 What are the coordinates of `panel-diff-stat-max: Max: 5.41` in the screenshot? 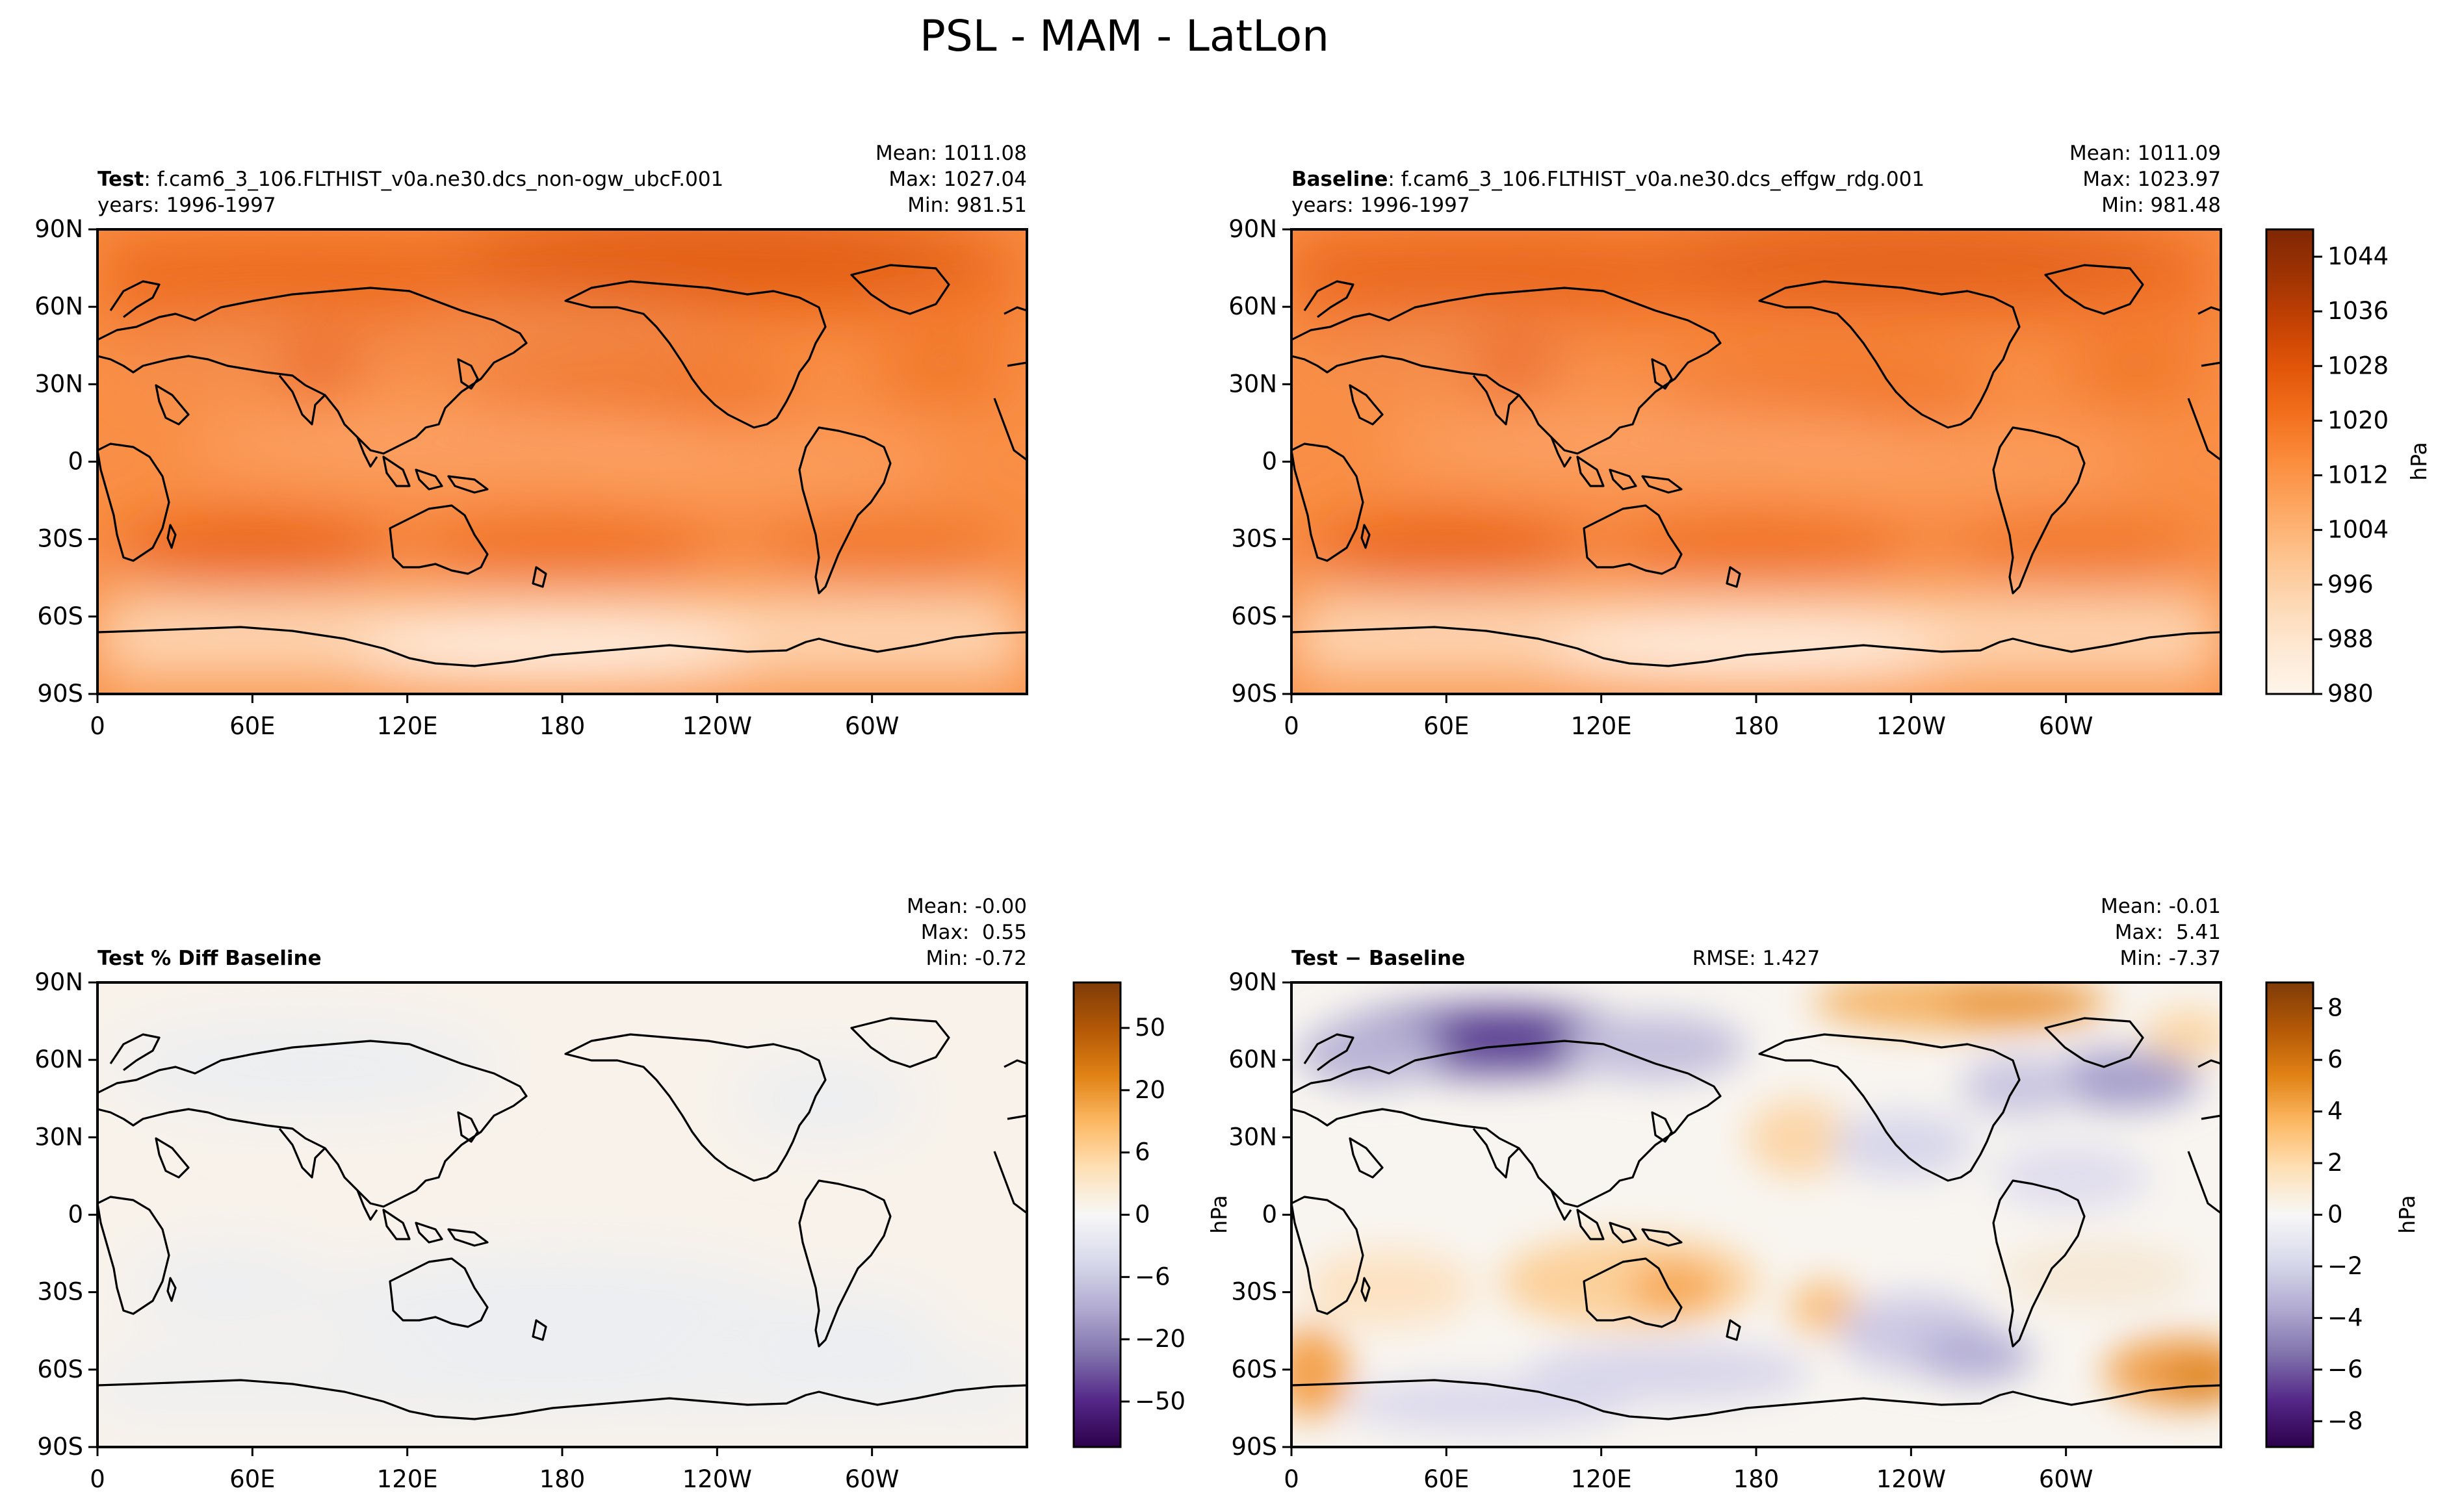 It's located at (2168, 932).